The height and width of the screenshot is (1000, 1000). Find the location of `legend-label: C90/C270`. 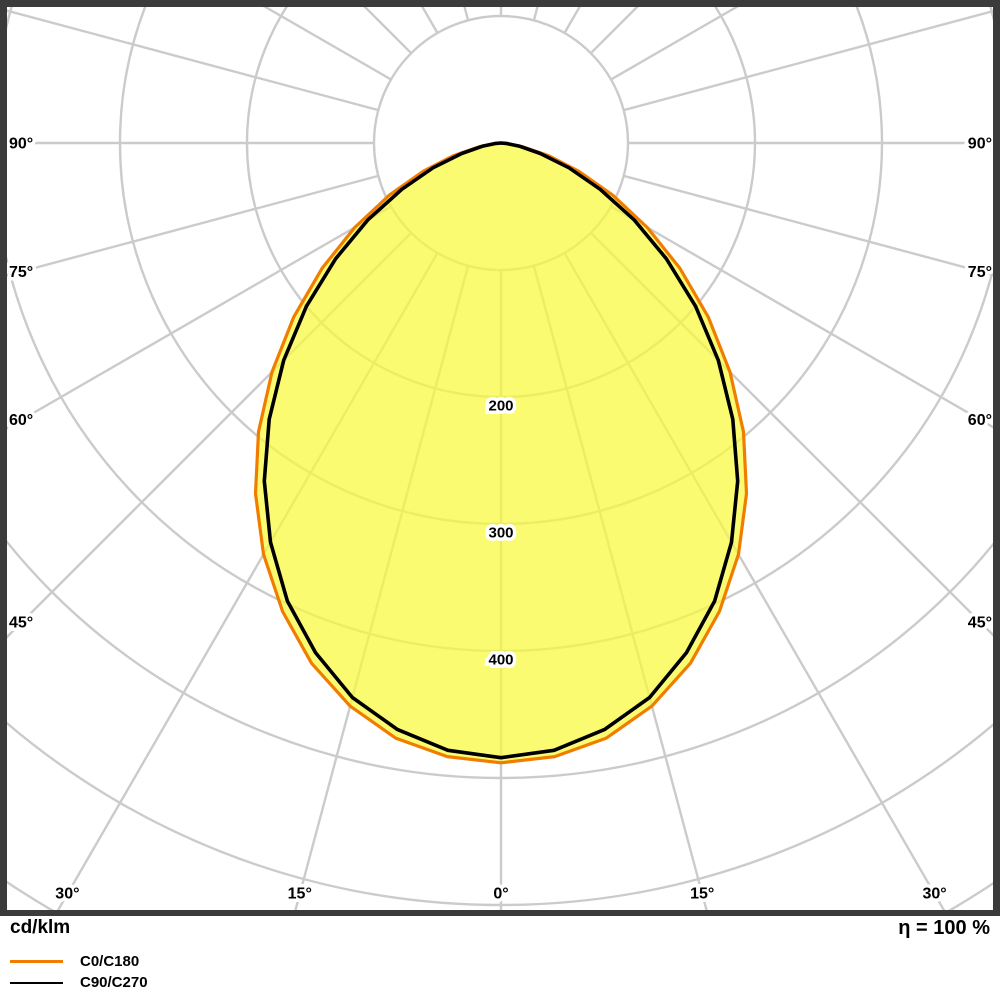

legend-label: C90/C270 is located at coordinates (114, 982).